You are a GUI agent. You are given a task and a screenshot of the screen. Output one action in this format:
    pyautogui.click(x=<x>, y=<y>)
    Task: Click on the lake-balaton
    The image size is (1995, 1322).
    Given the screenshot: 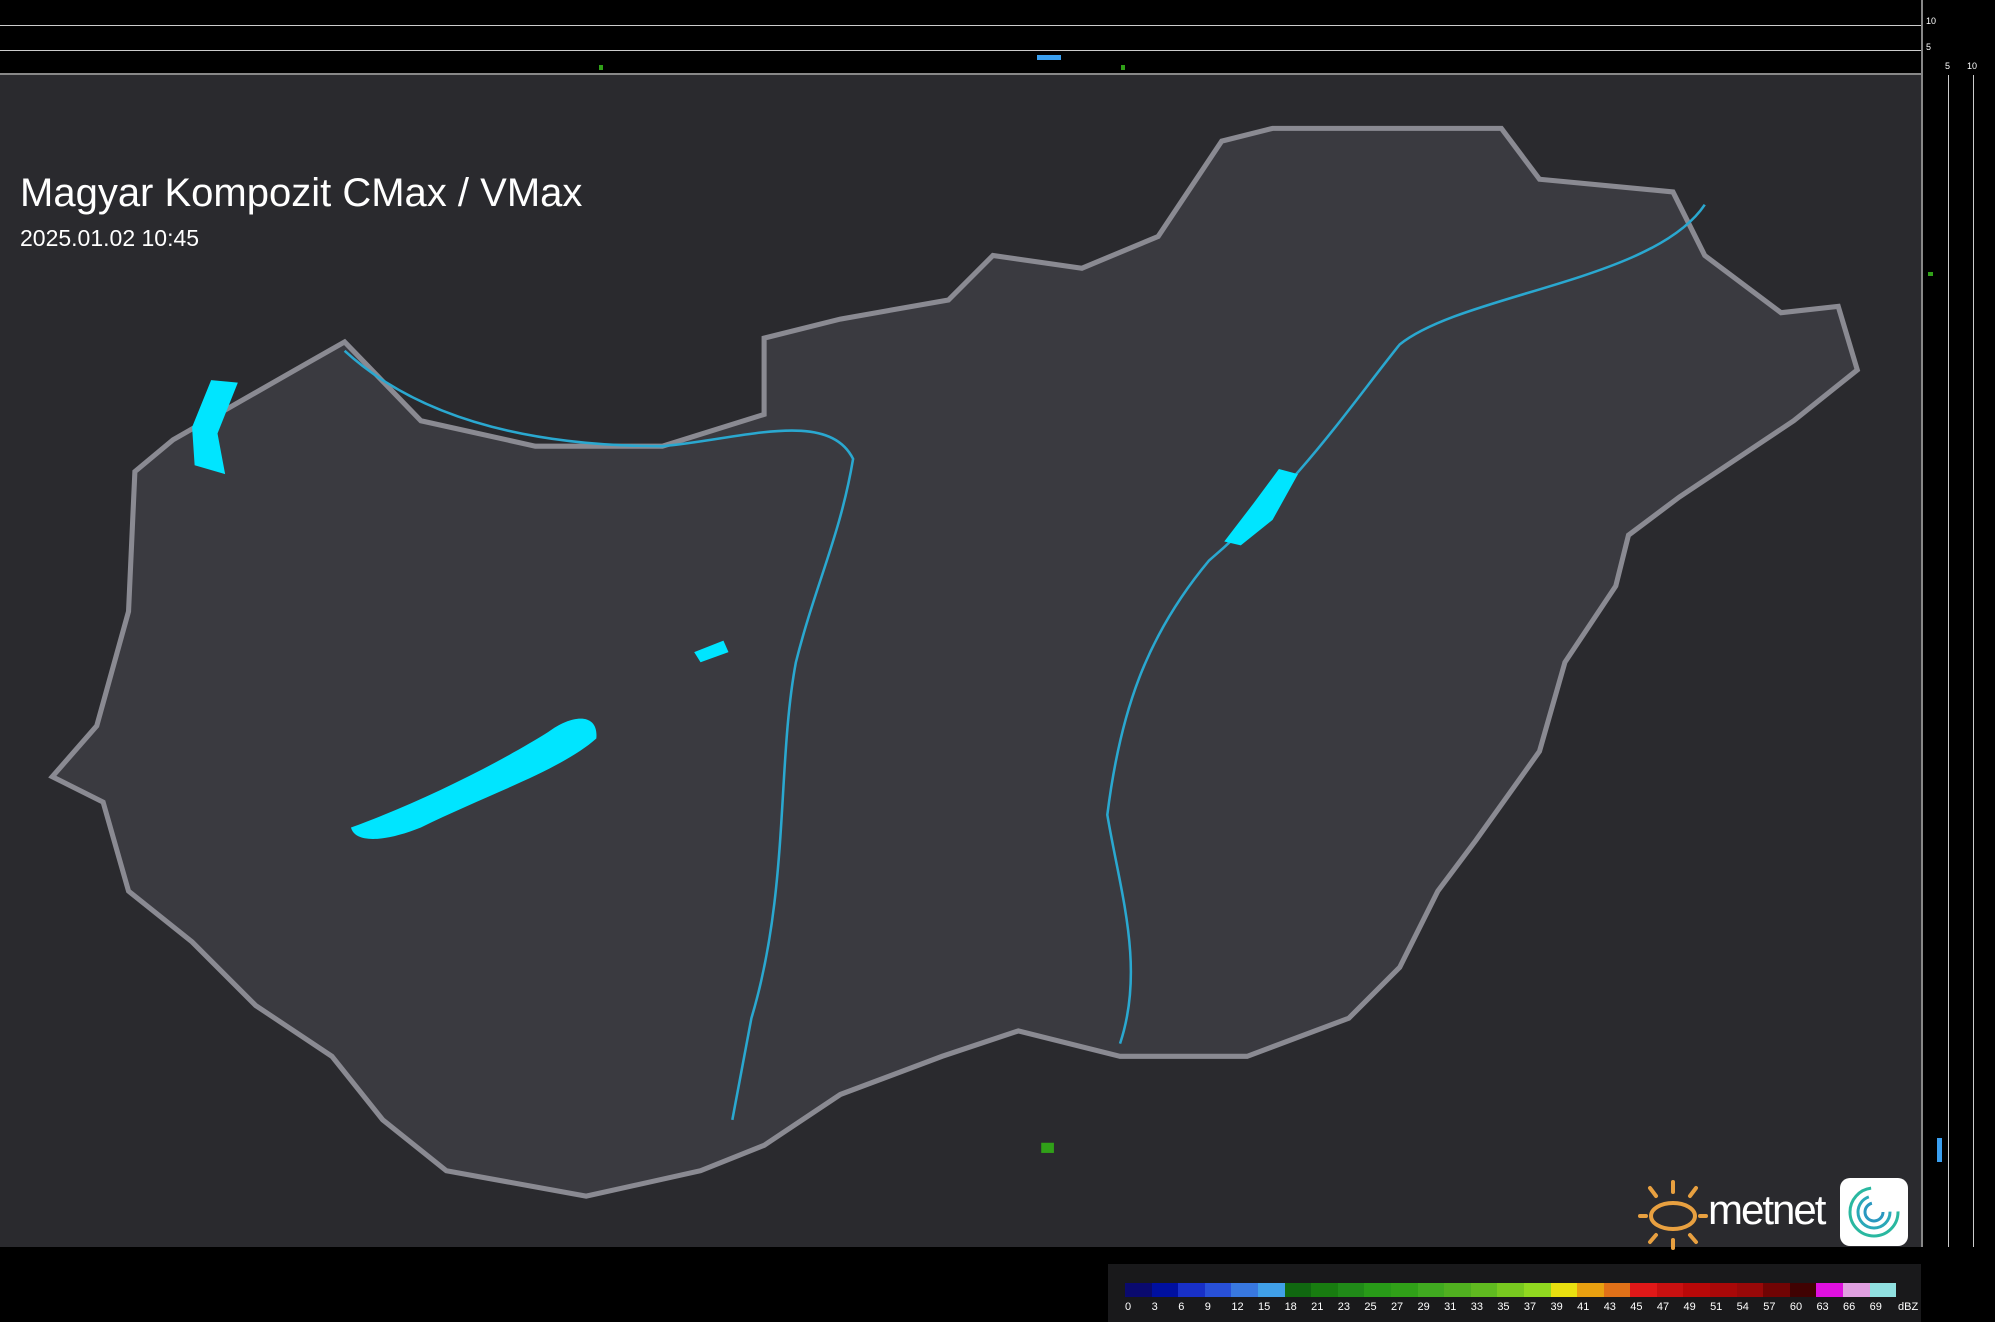 What is the action you would take?
    pyautogui.click(x=473, y=778)
    